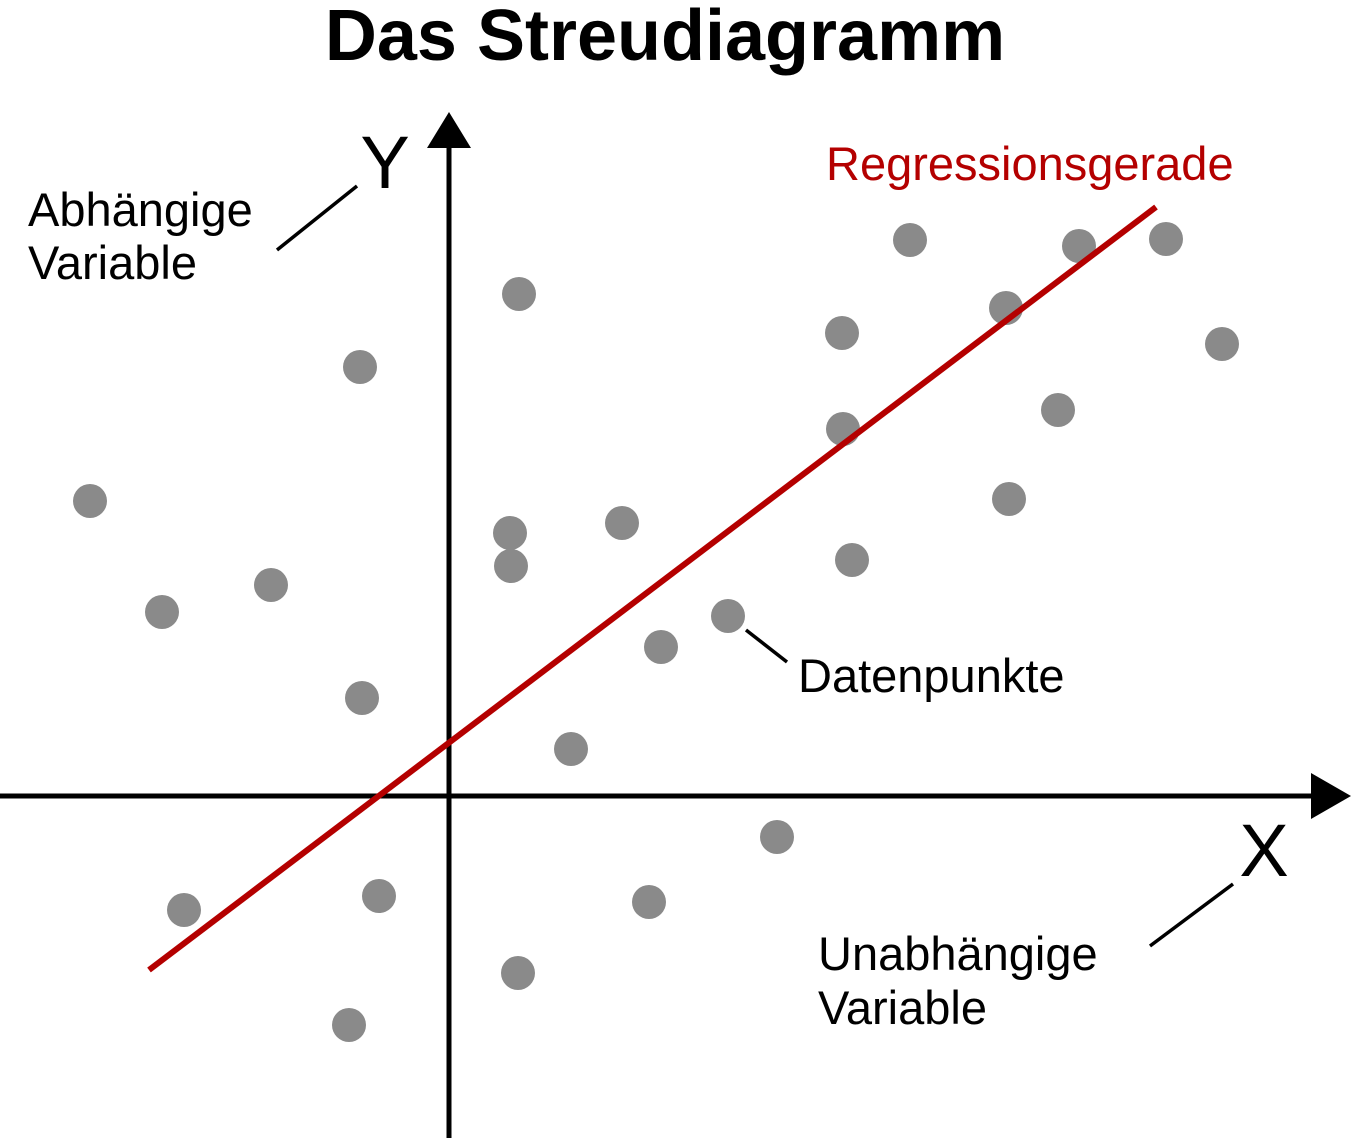 The image size is (1353, 1138). What do you see at coordinates (1331, 796) in the screenshot?
I see `x-axis-arrow` at bounding box center [1331, 796].